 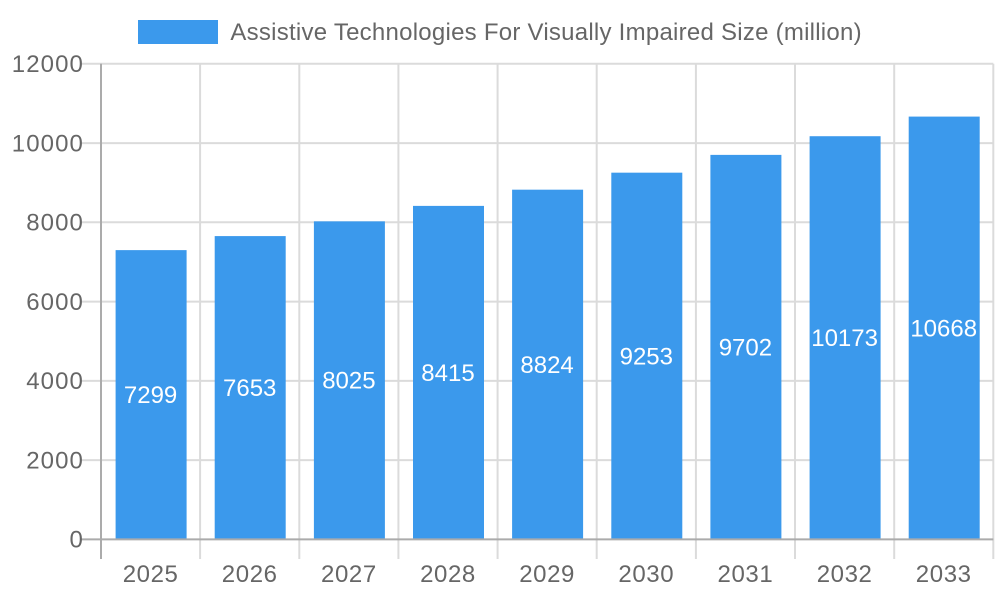 What do you see at coordinates (547, 574) in the screenshot?
I see `svg-text: 2029` at bounding box center [547, 574].